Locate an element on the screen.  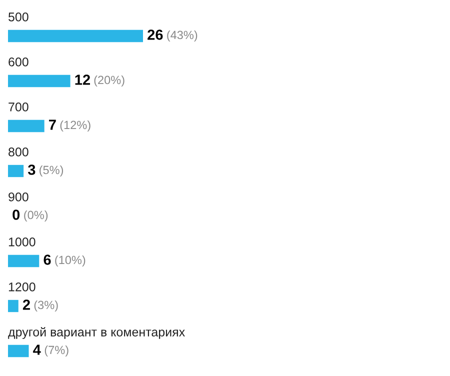
y-tick-label: 800 is located at coordinates (18, 152).